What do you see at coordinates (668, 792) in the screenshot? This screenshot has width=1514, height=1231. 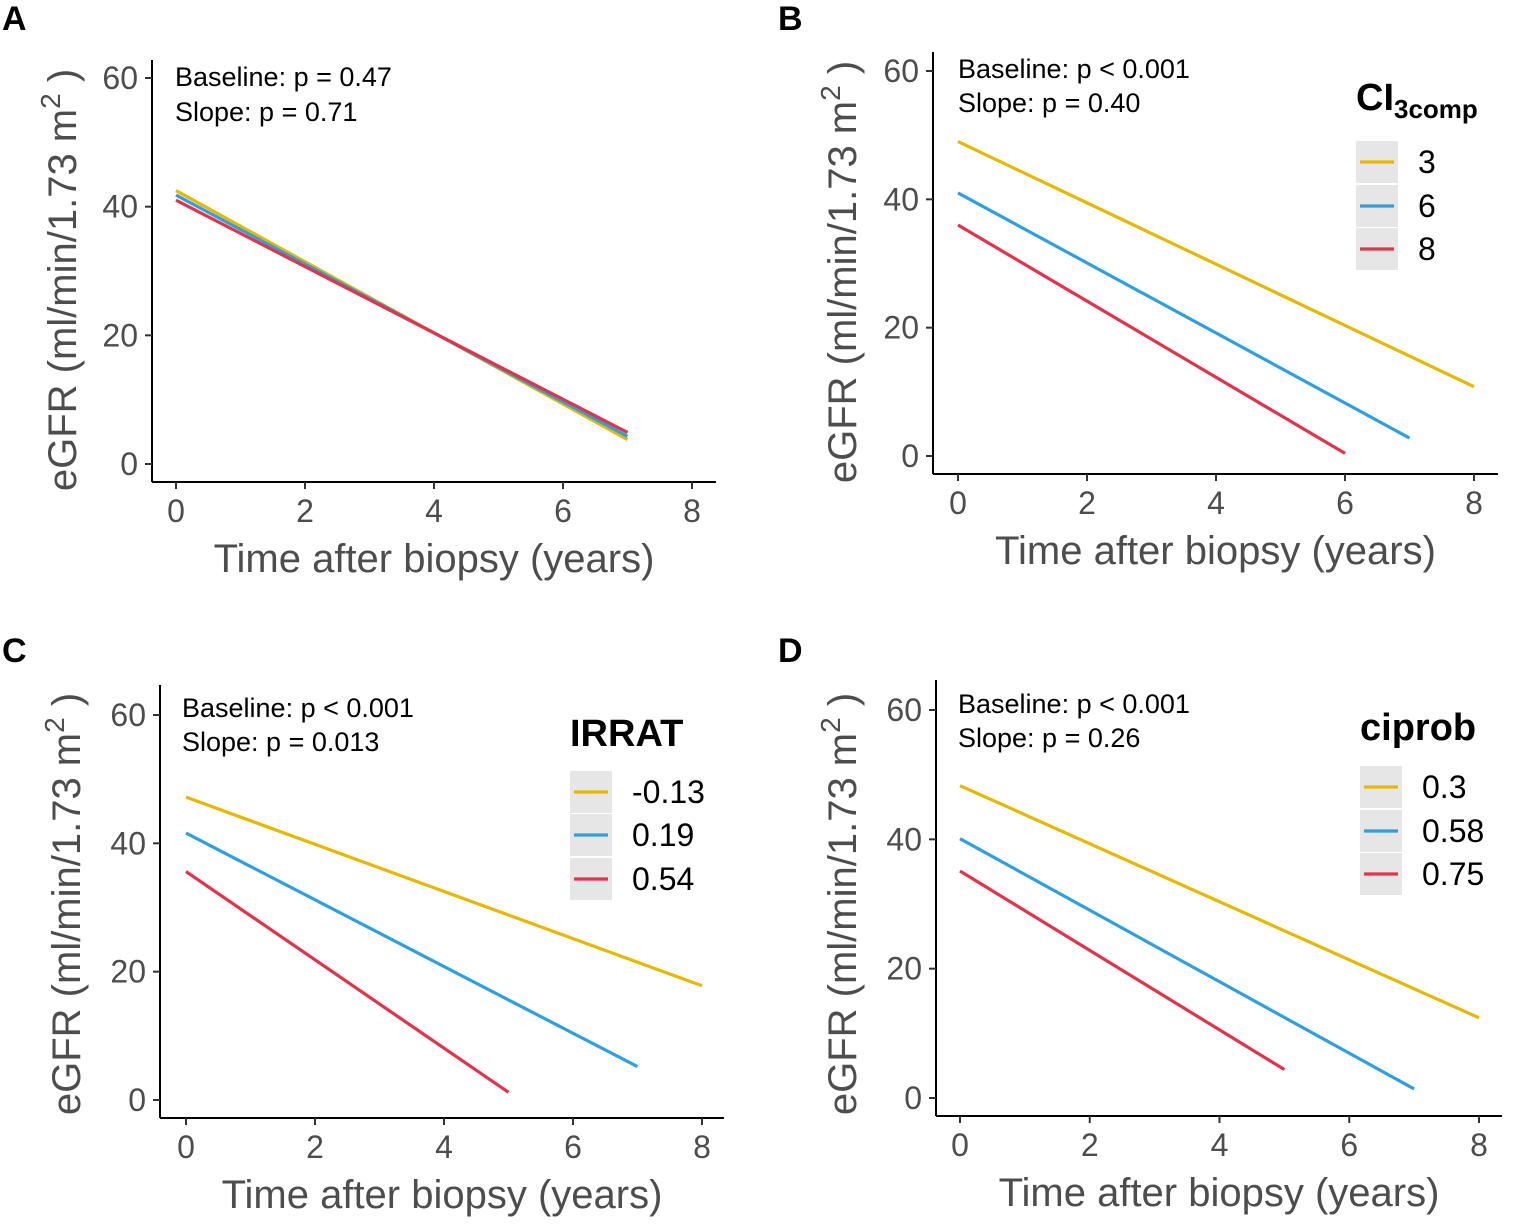 I see `legend-label: -0.13` at bounding box center [668, 792].